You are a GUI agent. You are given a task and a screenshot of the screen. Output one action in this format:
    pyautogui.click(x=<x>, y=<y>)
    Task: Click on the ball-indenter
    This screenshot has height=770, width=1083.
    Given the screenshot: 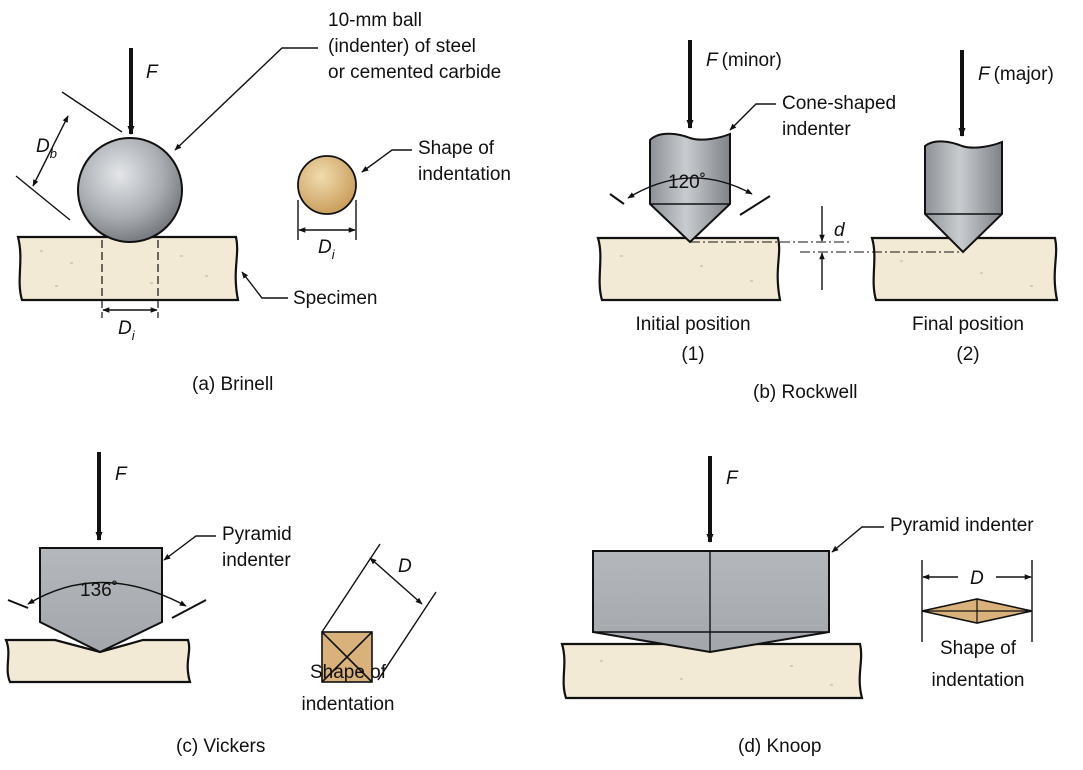 What is the action you would take?
    pyautogui.click(x=130, y=190)
    